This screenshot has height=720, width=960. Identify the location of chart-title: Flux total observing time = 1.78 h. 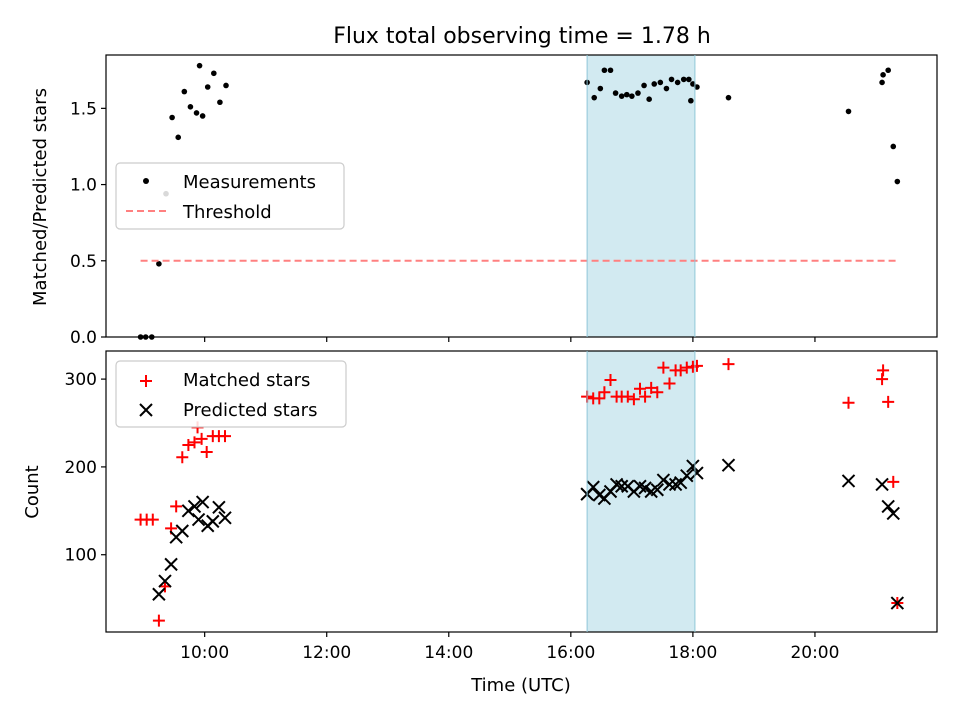
(522, 36).